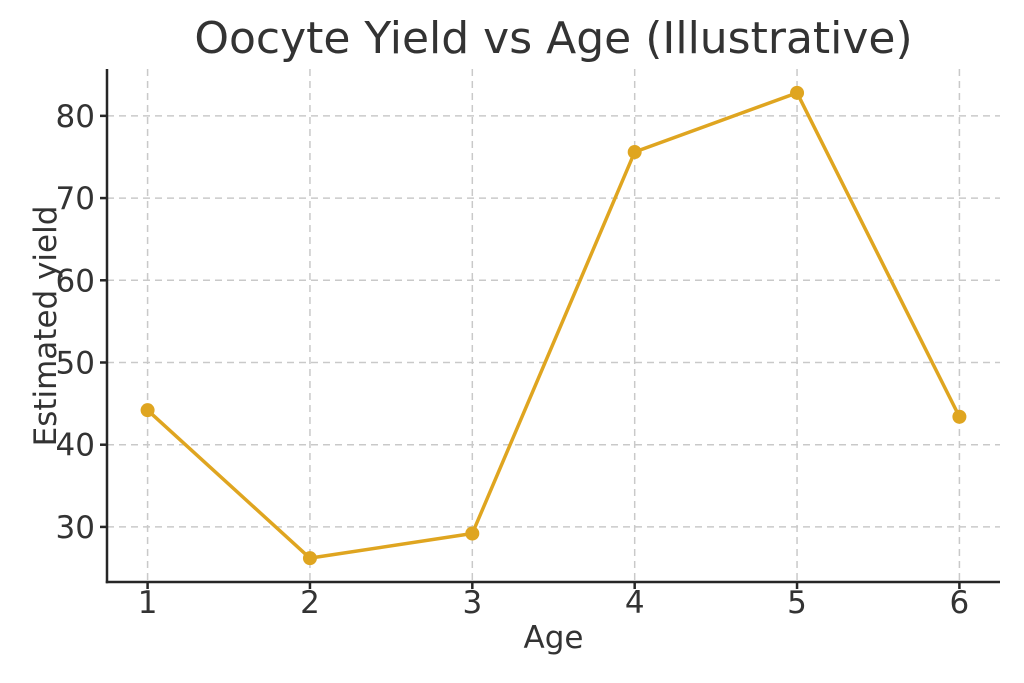 The image size is (1024, 683). What do you see at coordinates (960, 603) in the screenshot?
I see `x-tick-label: 6` at bounding box center [960, 603].